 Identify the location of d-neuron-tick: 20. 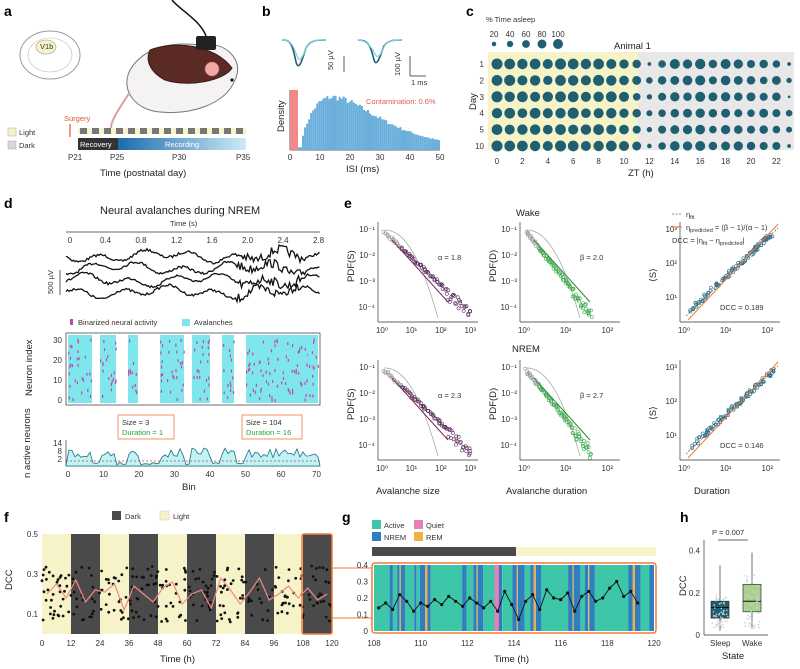
(57, 360).